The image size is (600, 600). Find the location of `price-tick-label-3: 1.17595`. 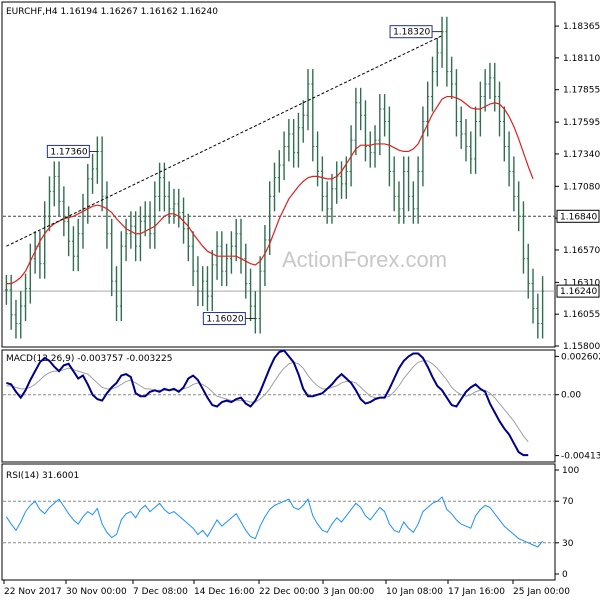

price-tick-label-3: 1.17595 is located at coordinates (581, 123).